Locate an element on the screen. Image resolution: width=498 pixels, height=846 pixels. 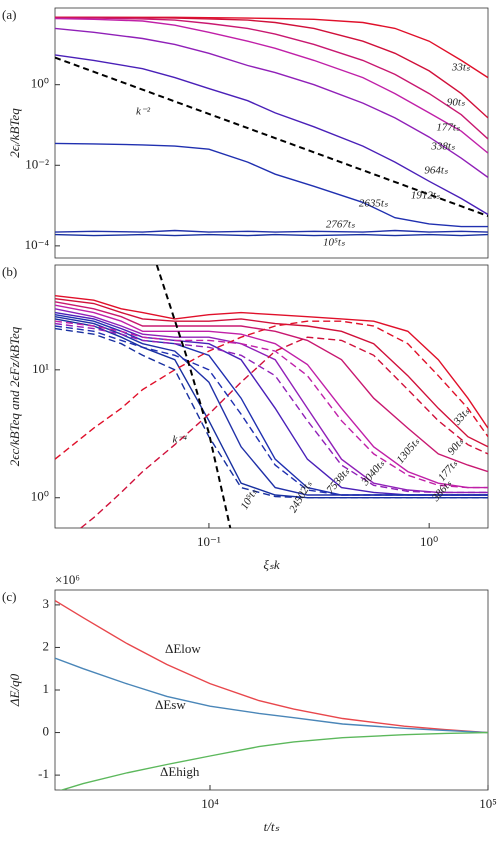
series-label: ΔElow is located at coordinates (183, 648).